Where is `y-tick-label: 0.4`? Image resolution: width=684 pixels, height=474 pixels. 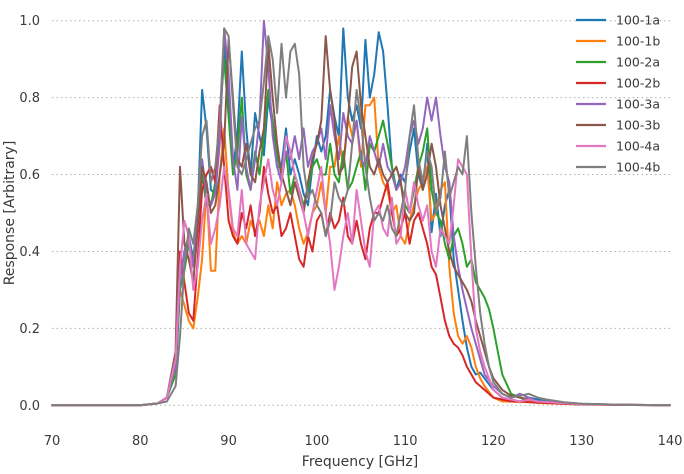 y-tick-label: 0.4 is located at coordinates (29, 252).